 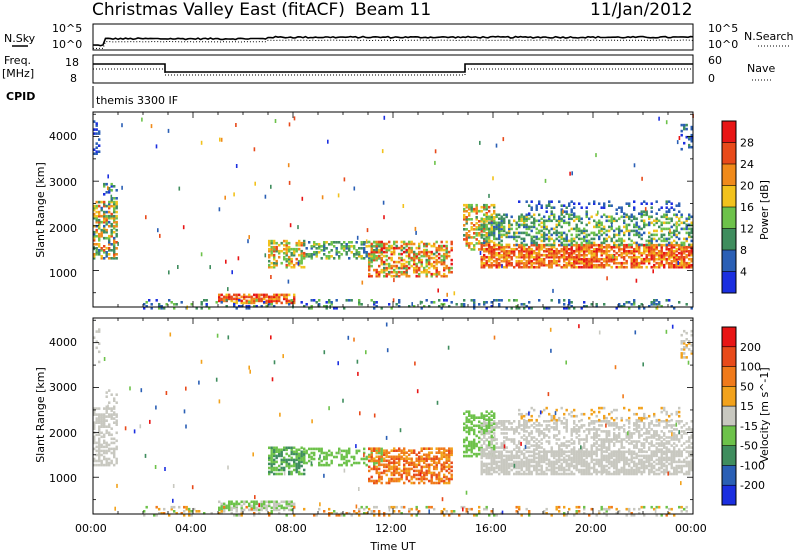 I want to click on date-label: 11/Jan/2012, so click(x=641, y=10).